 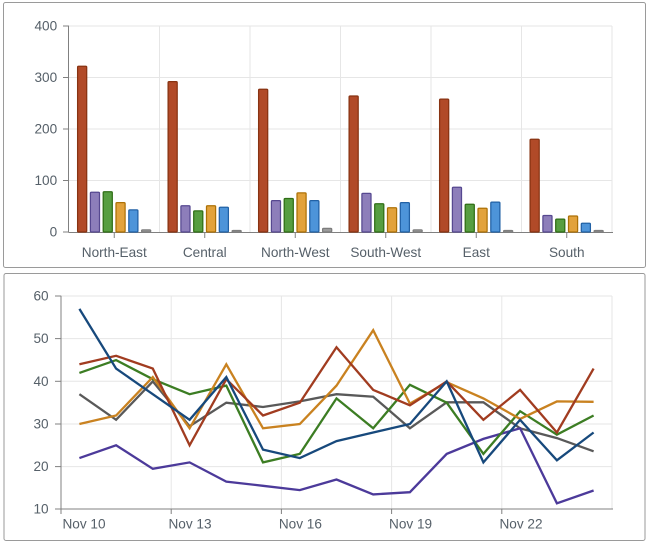 I want to click on svg-text: Nov 16, so click(x=300, y=524).